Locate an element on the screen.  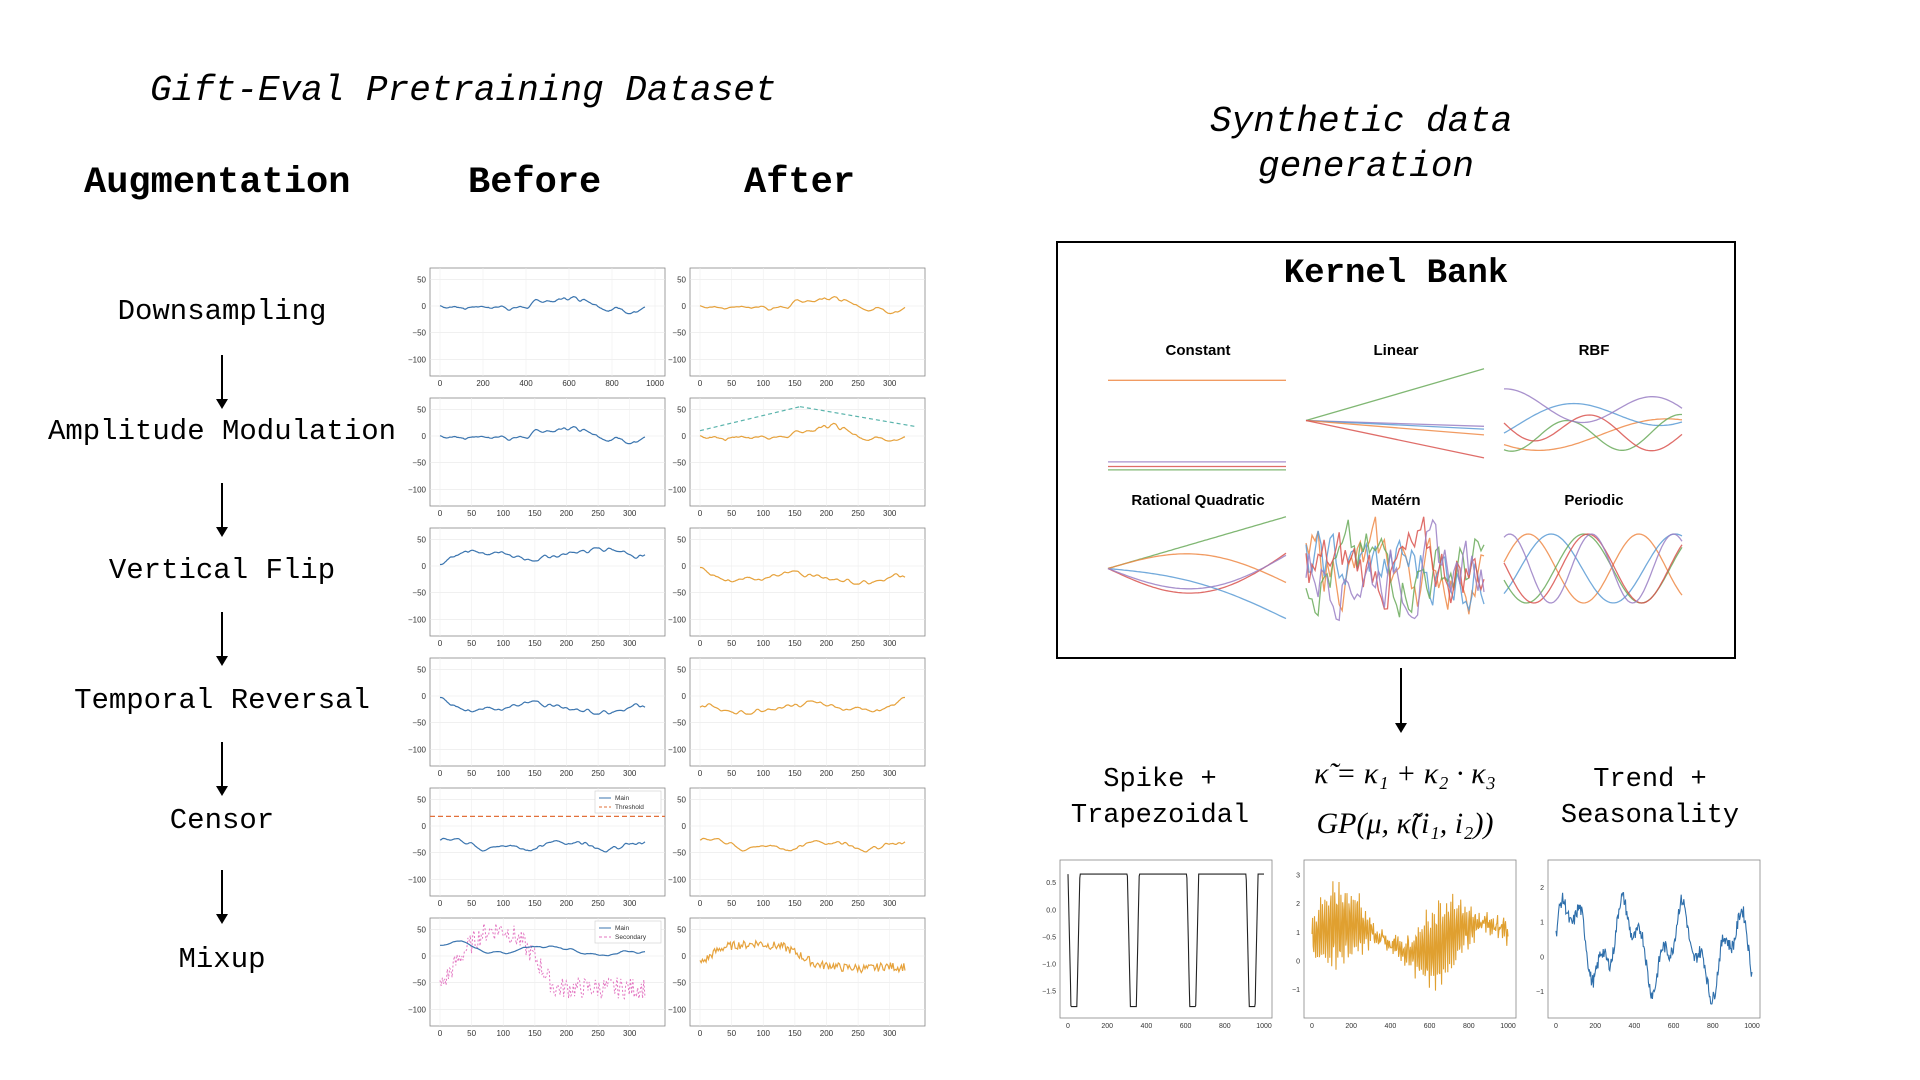
legend-label: Threshold is located at coordinates (629, 807).